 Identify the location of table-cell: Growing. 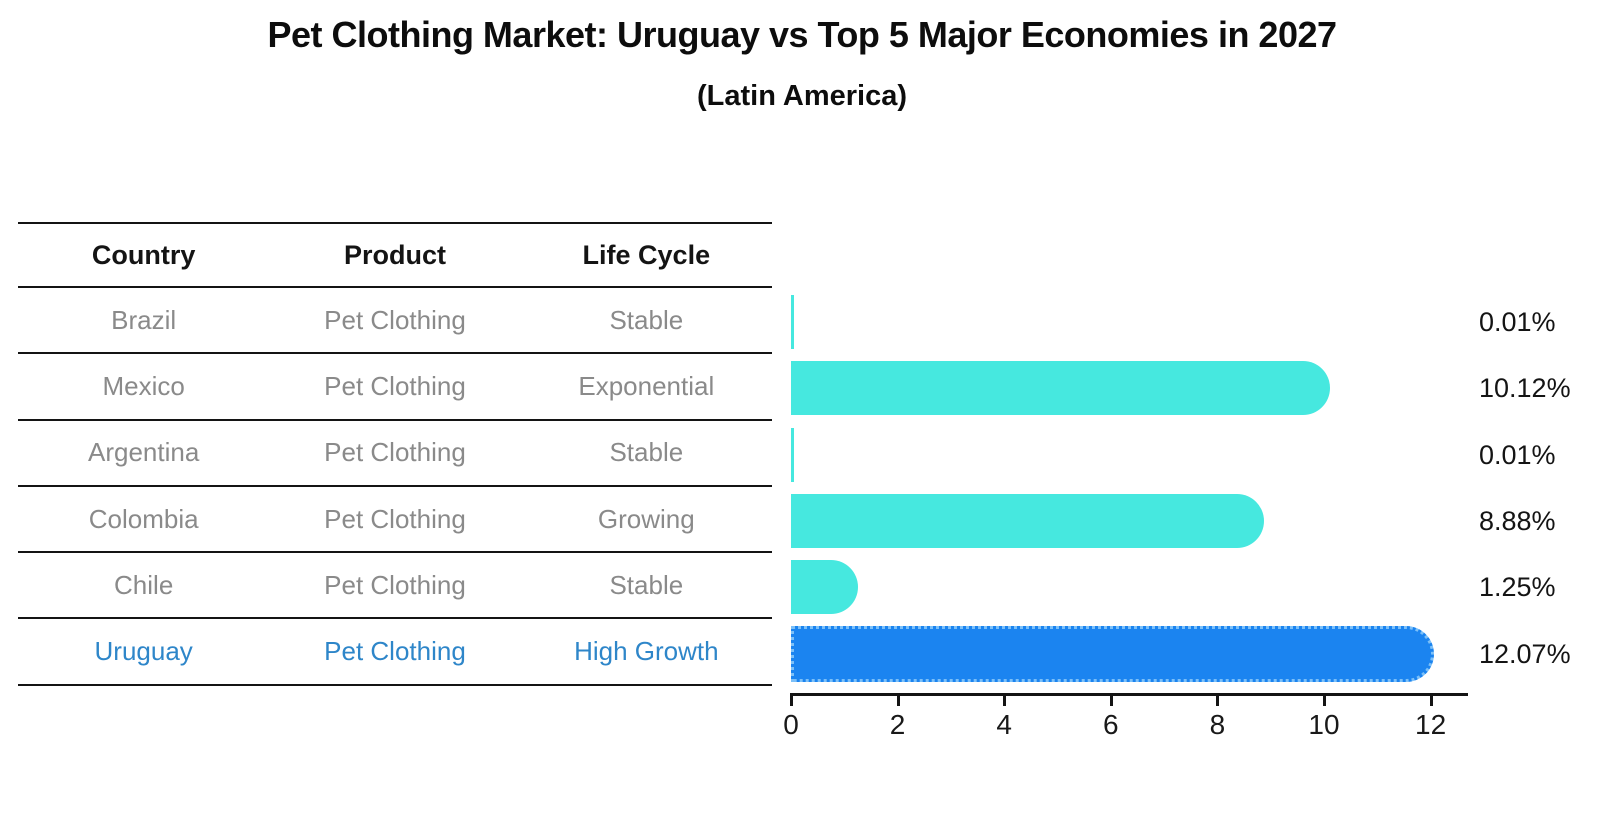
(646, 518).